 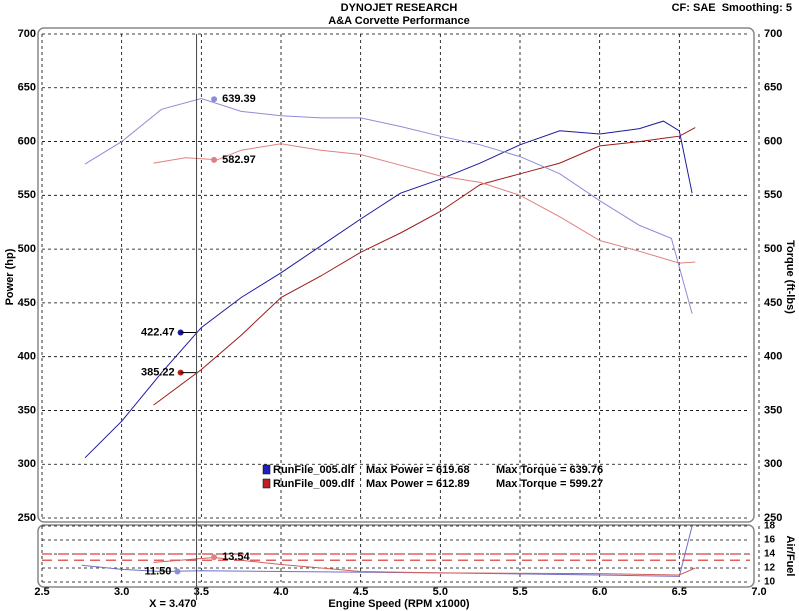 I want to click on legend-power: Max Power = 619.68, so click(x=418, y=470).